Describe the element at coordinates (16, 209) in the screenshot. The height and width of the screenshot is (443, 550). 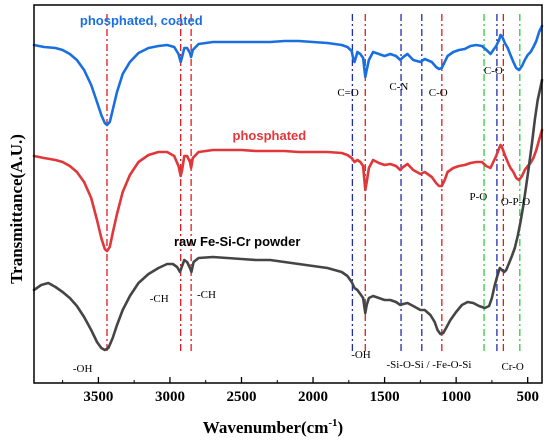
I see `y-axis-title: Transmittance(A.U.)` at that location.